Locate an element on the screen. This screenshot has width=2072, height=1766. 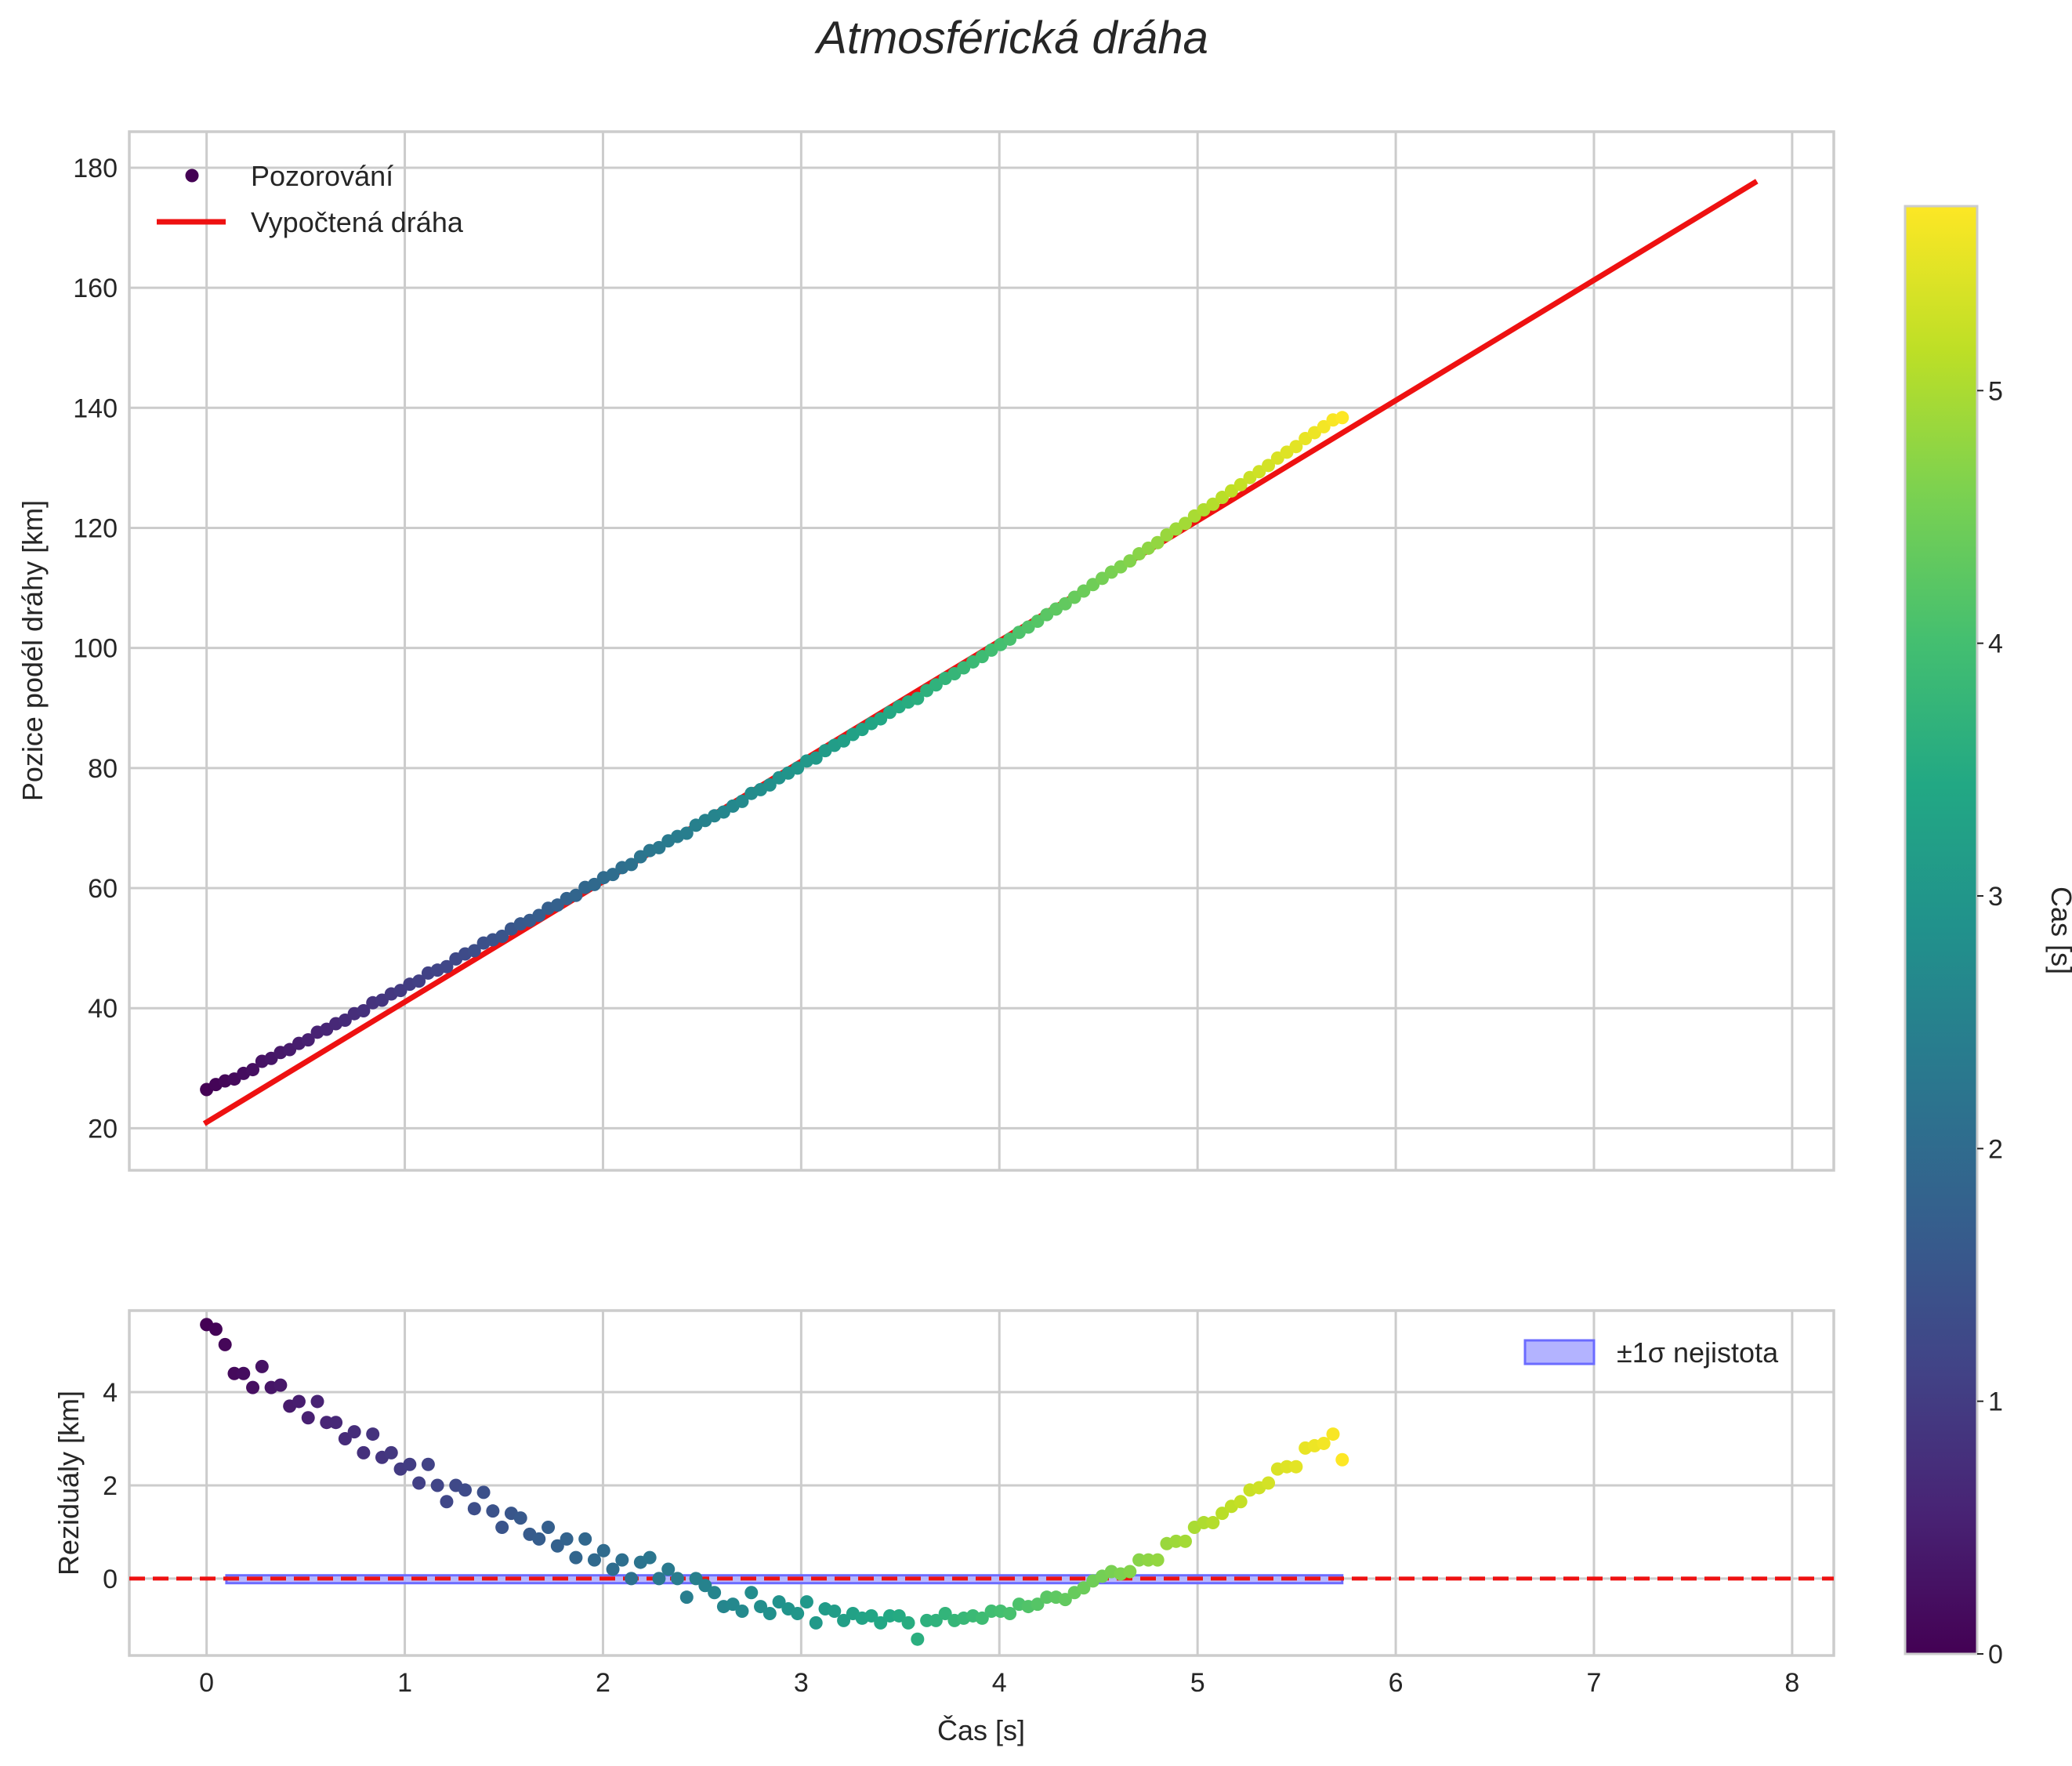
legend-scatter-marker is located at coordinates (192, 176).